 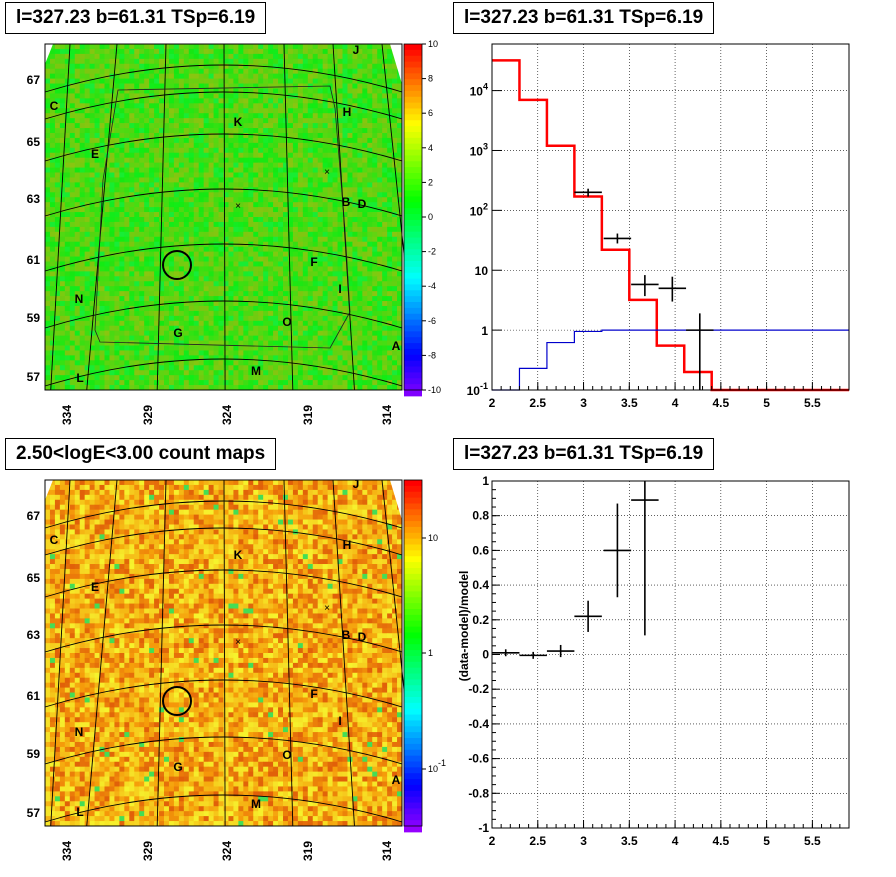 I want to click on lon-tick-label: 314, so click(x=387, y=415).